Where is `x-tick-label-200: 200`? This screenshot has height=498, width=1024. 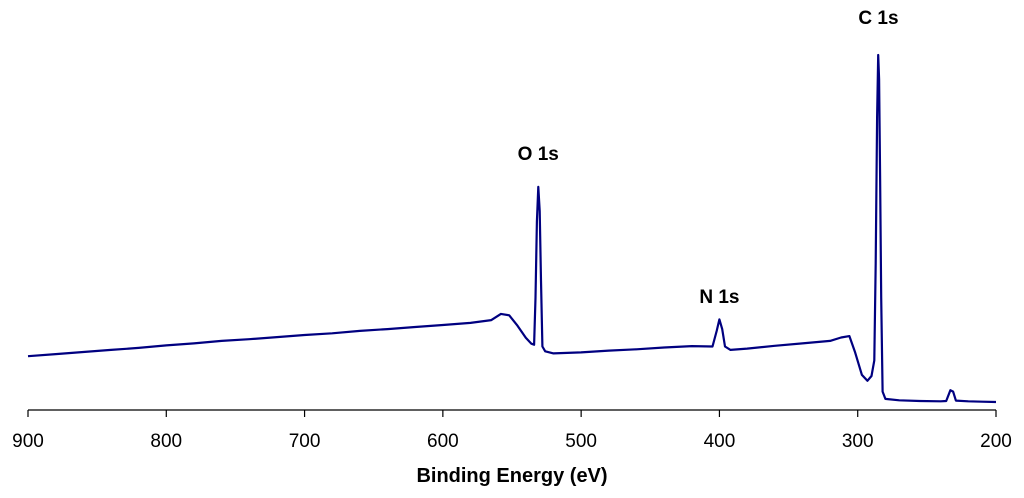 x-tick-label-200: 200 is located at coordinates (996, 441).